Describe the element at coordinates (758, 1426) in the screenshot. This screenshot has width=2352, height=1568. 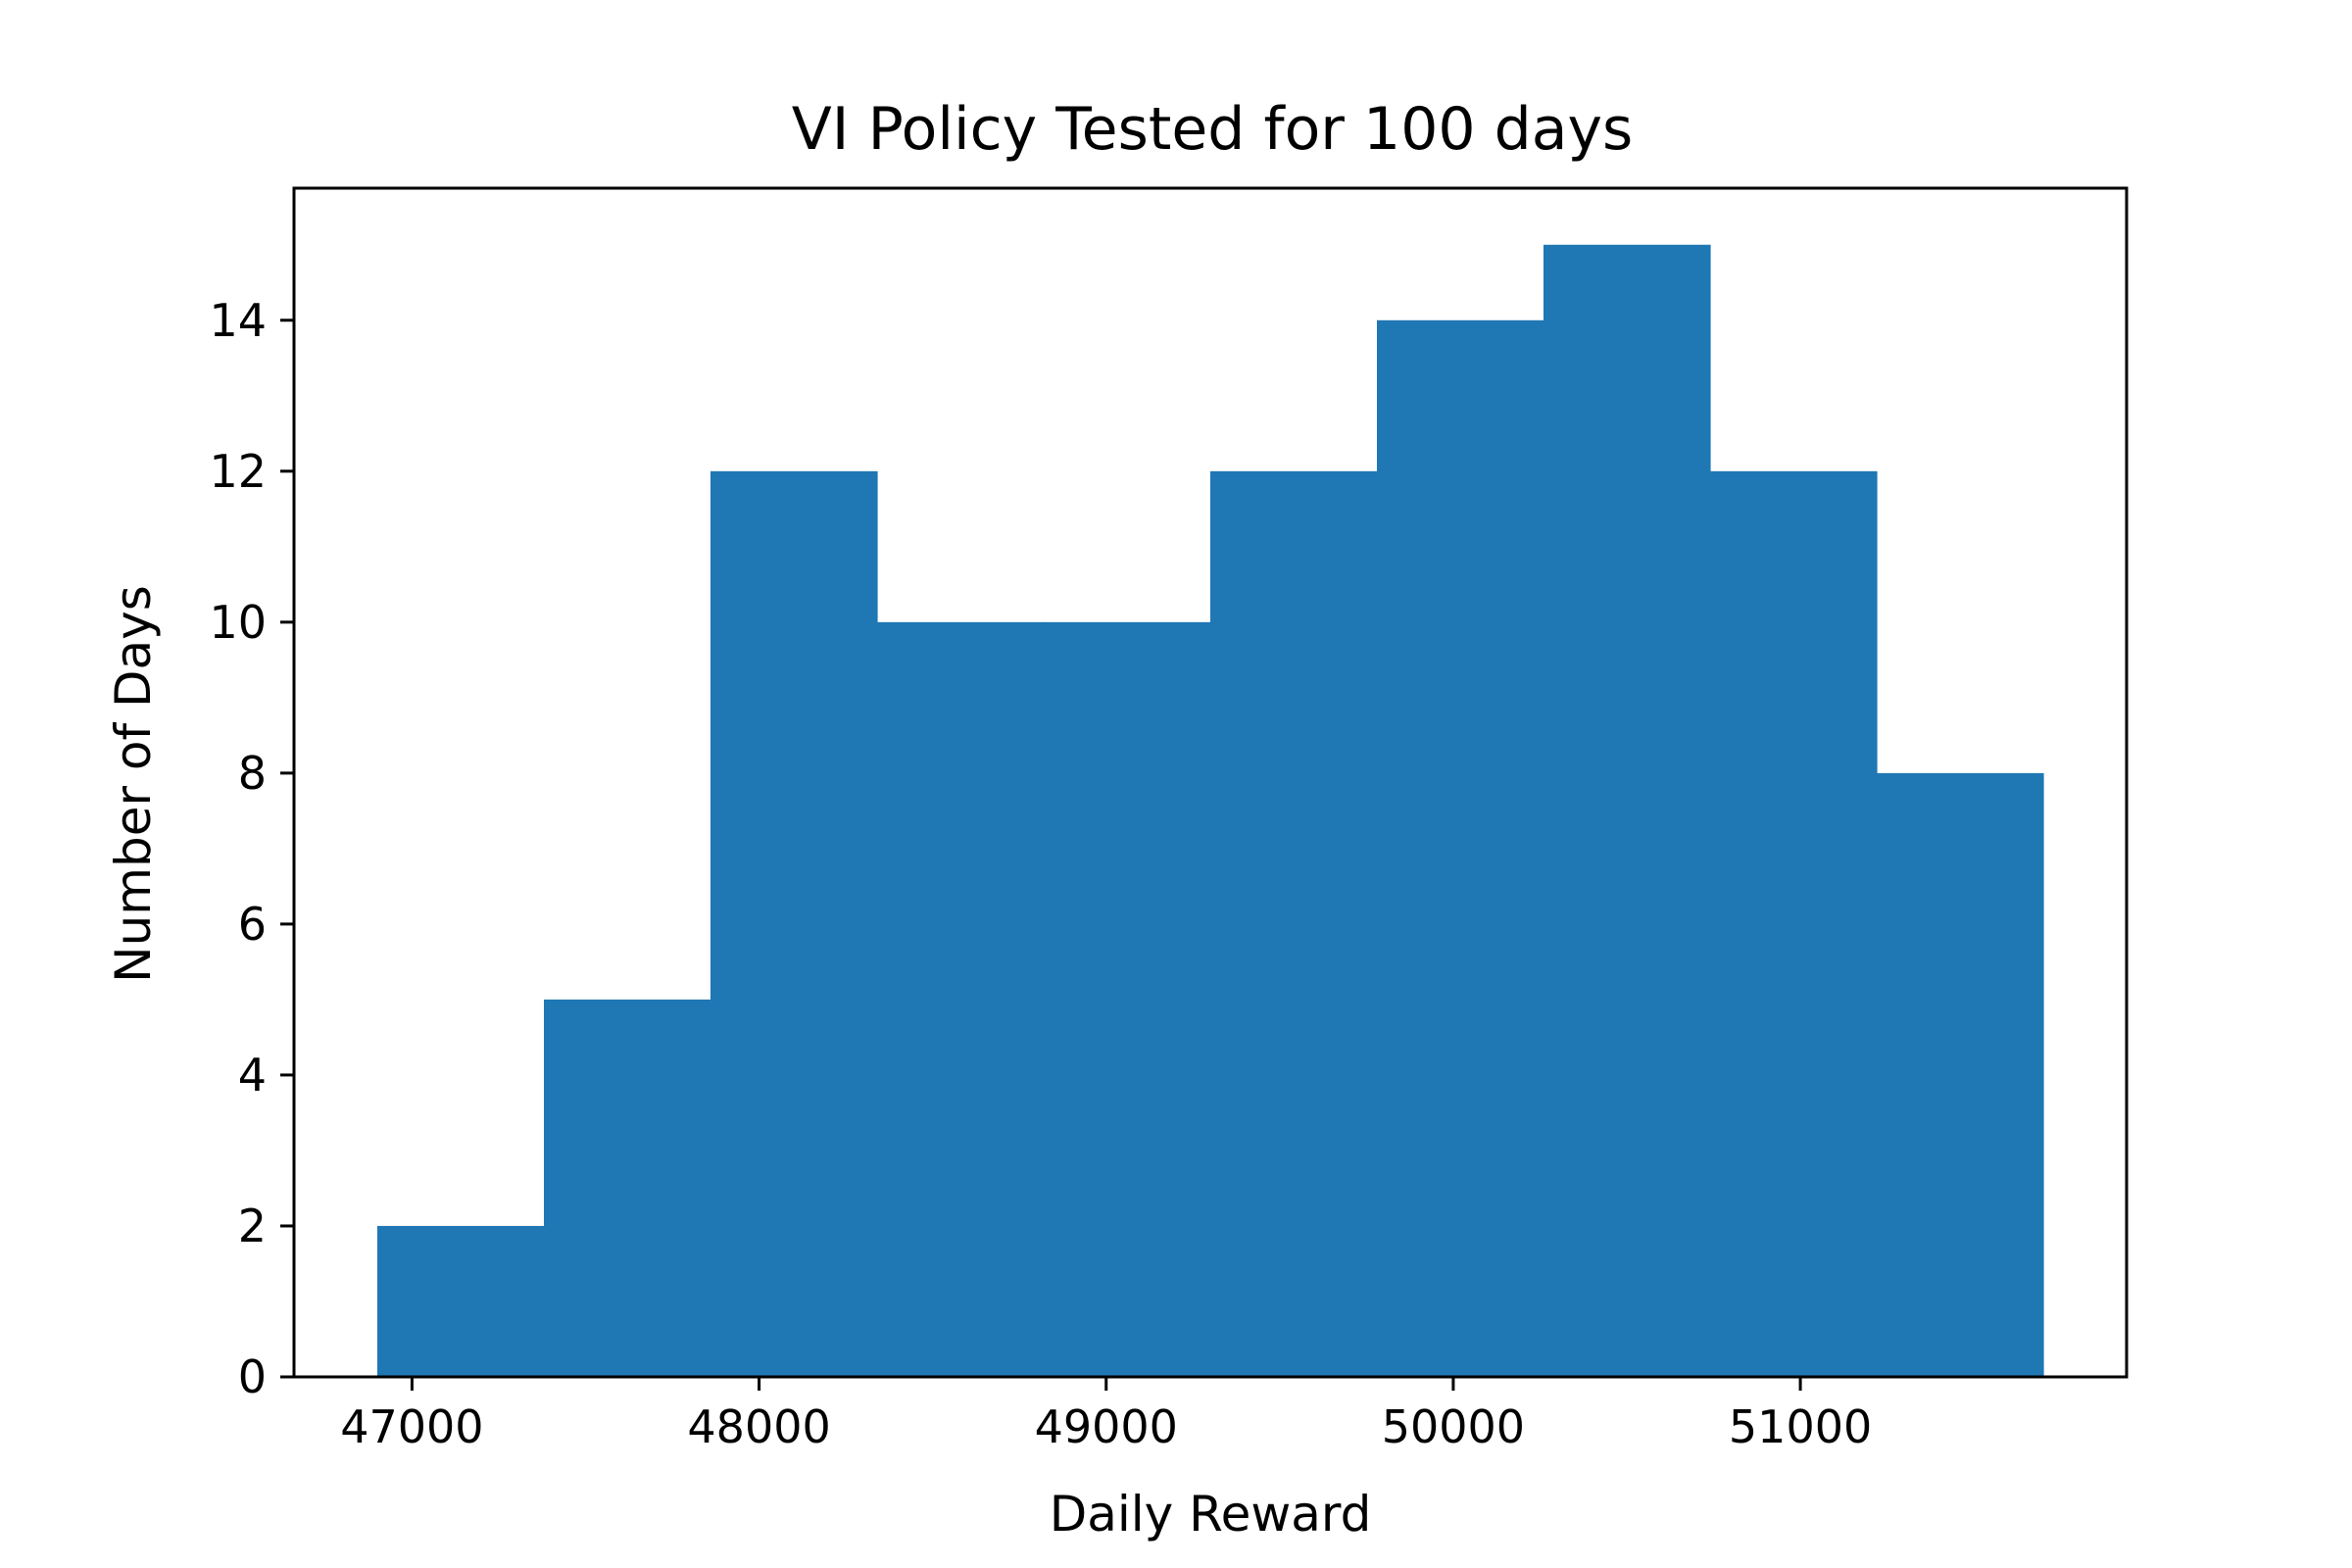
I see `x-tick-label: 48000` at that location.